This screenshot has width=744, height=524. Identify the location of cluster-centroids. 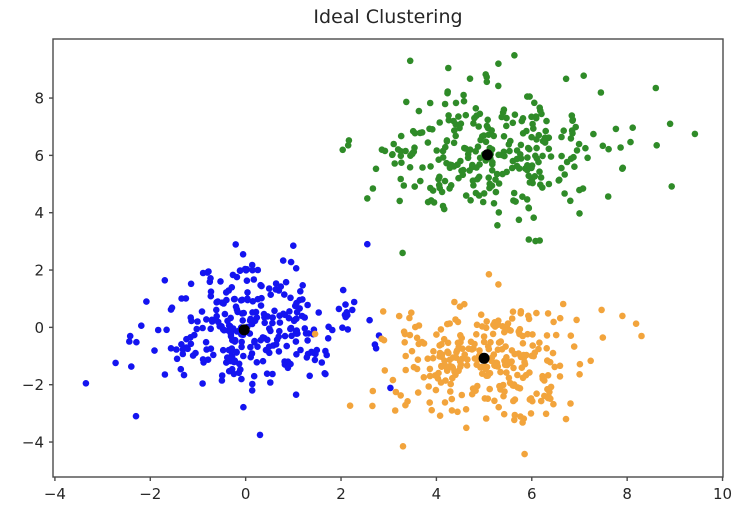
(365, 256).